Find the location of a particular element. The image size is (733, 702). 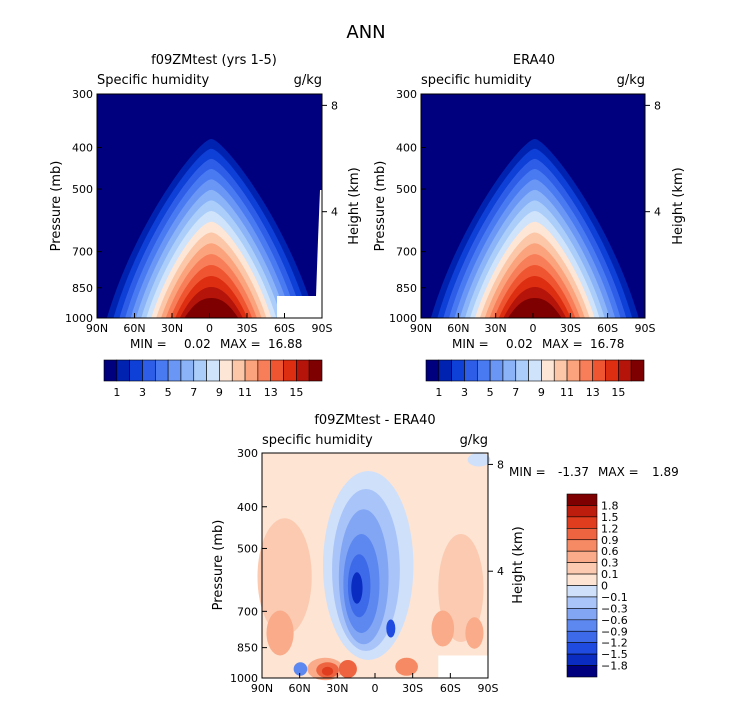

stats-readout: MIN = 0.02 MAX = 16.88 is located at coordinates (216, 344).